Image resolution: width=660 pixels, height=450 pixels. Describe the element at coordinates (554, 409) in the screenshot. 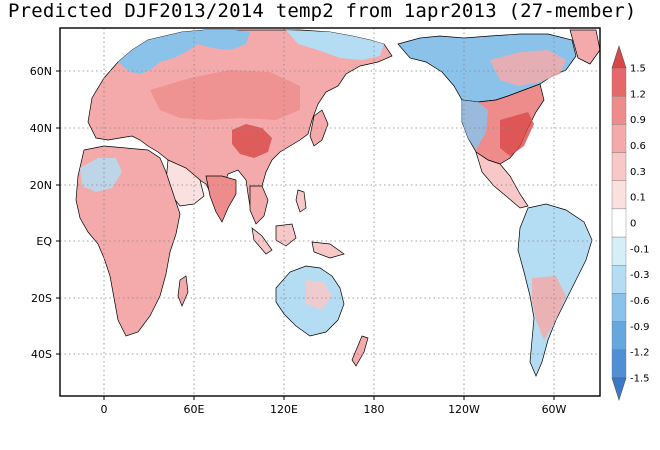

I see `lon-label: 60W` at that location.